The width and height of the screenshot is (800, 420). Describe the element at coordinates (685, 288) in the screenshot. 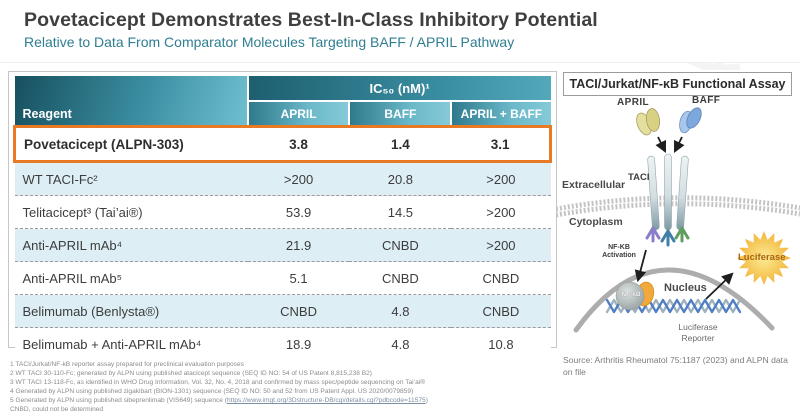

I see `nucleus-label: Nucleus` at that location.